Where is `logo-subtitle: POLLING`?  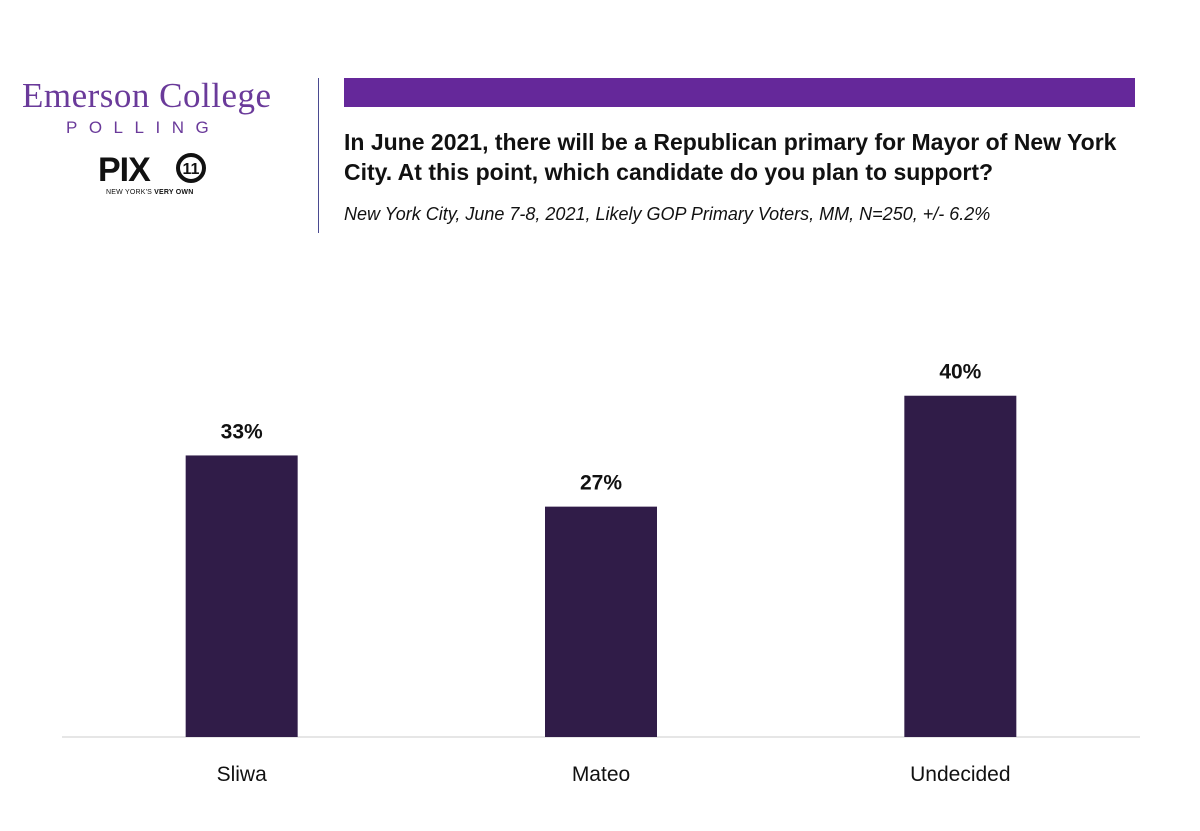
logo-subtitle: POLLING is located at coordinates (143, 127).